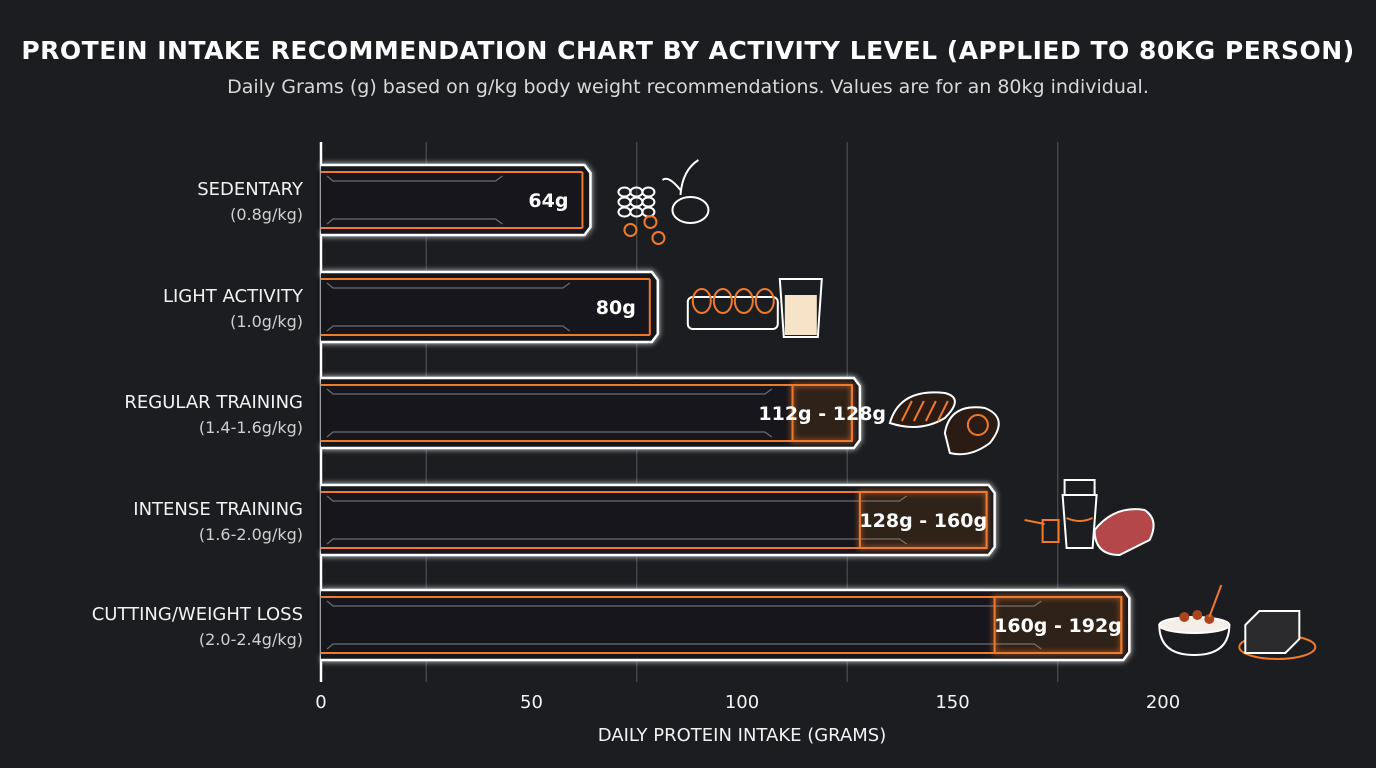 Image resolution: width=1376 pixels, height=768 pixels. I want to click on category-label: LIGHT ACTIVITY, so click(233, 296).